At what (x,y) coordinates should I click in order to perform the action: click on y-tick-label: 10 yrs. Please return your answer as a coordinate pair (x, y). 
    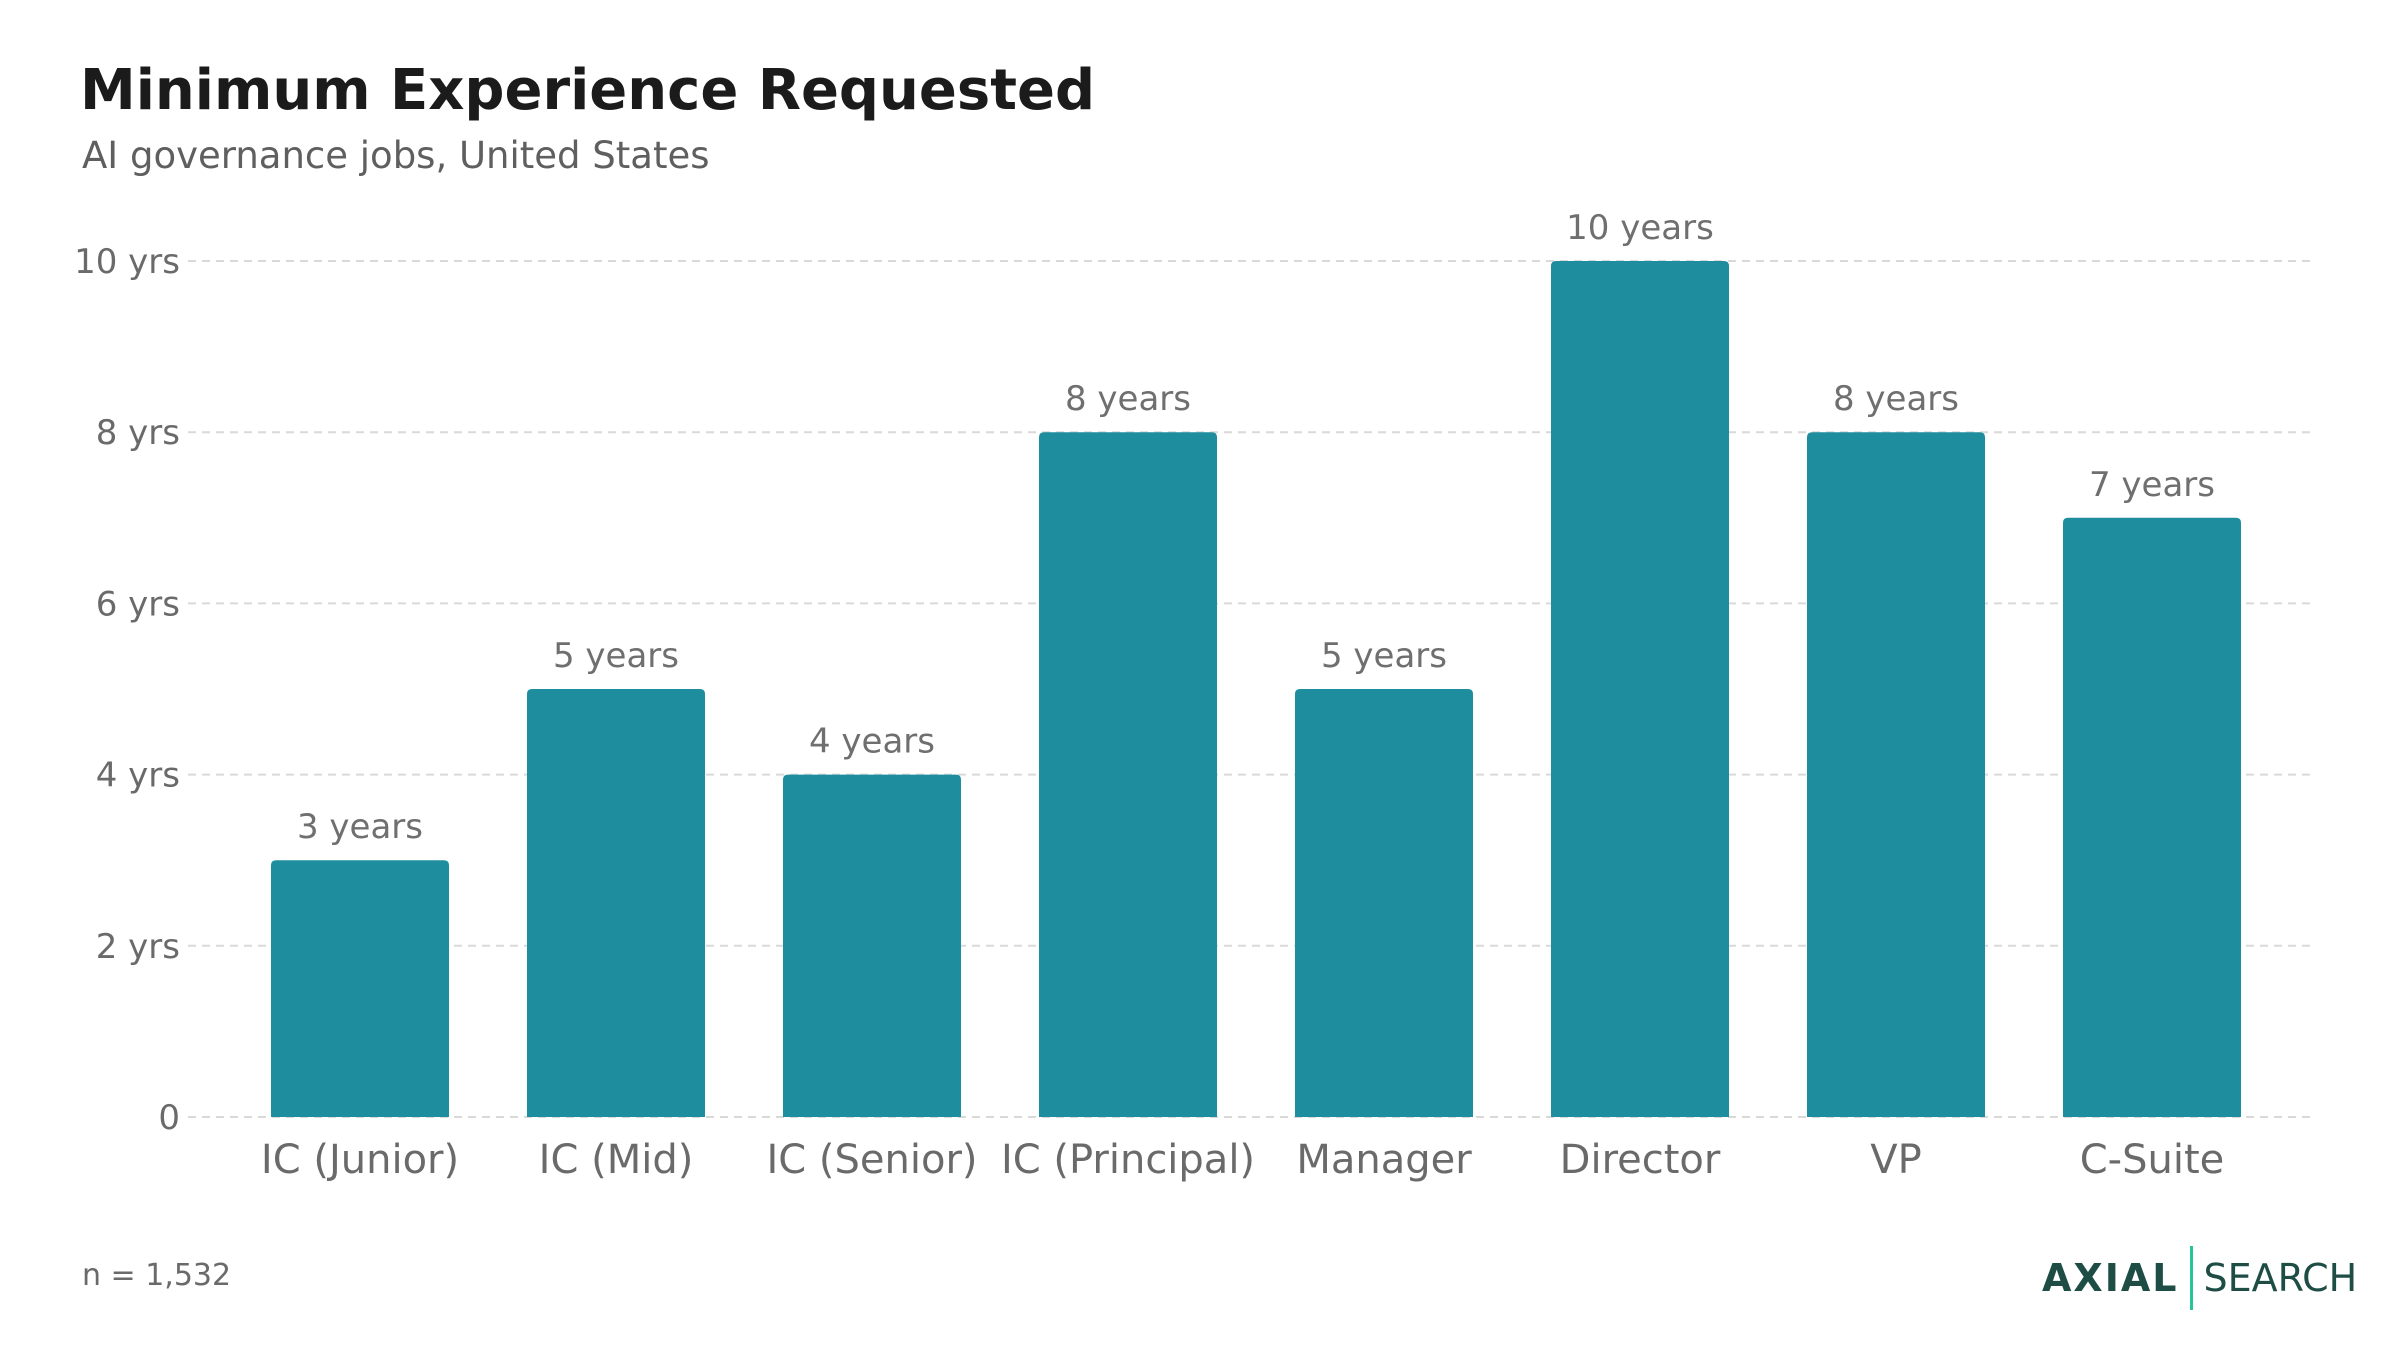
    Looking at the image, I should click on (127, 262).